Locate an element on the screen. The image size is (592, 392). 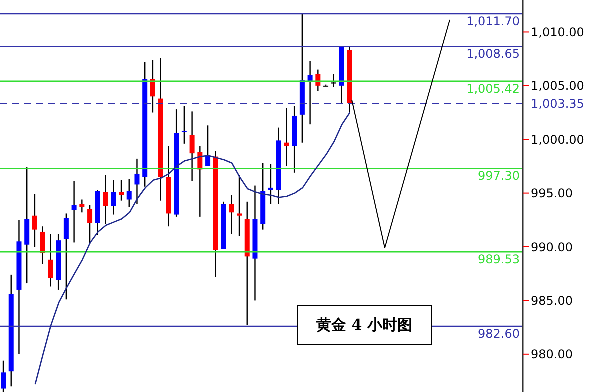
y-tick-label: 980.00 is located at coordinates (552, 355).